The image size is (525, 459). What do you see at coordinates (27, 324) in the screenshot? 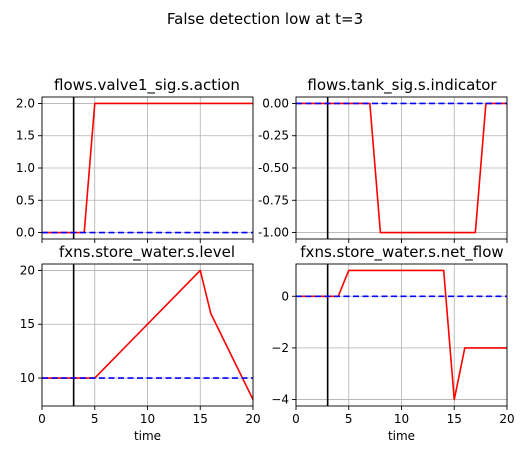
I see `y-tick-label: 15` at bounding box center [27, 324].